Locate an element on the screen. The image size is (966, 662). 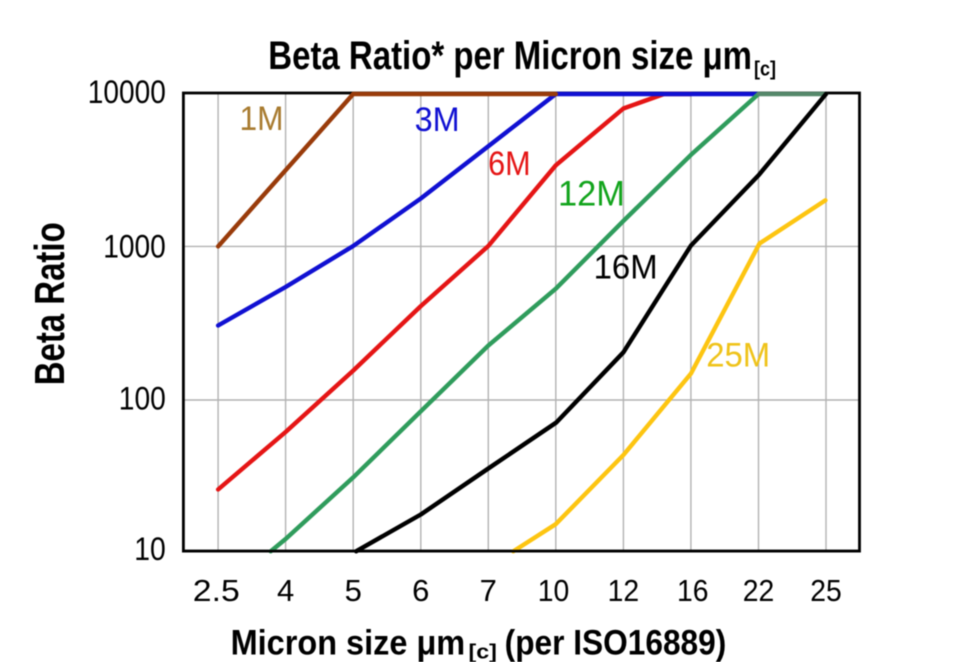
svg-text: 25M is located at coordinates (738, 355).